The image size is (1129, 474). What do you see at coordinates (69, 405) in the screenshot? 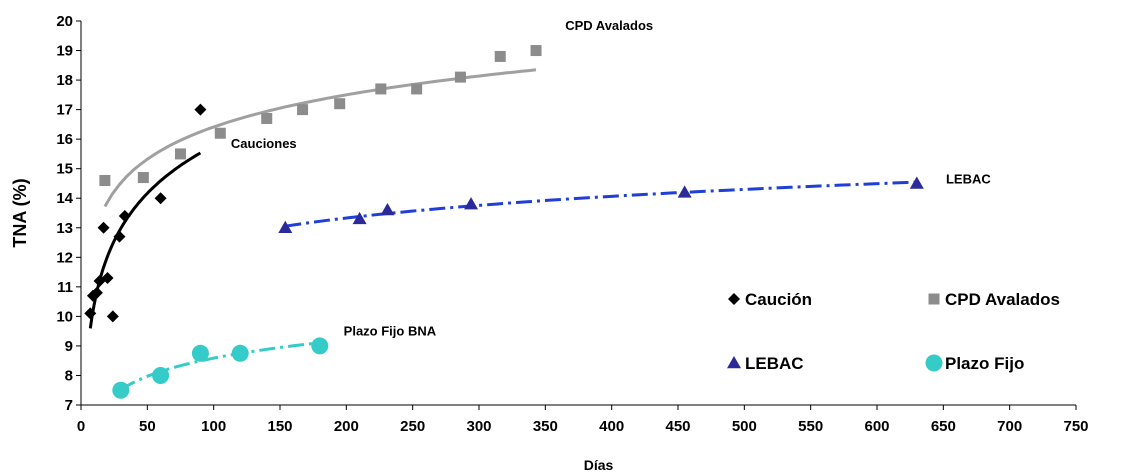
I see `y-tick-label: 7` at bounding box center [69, 405].